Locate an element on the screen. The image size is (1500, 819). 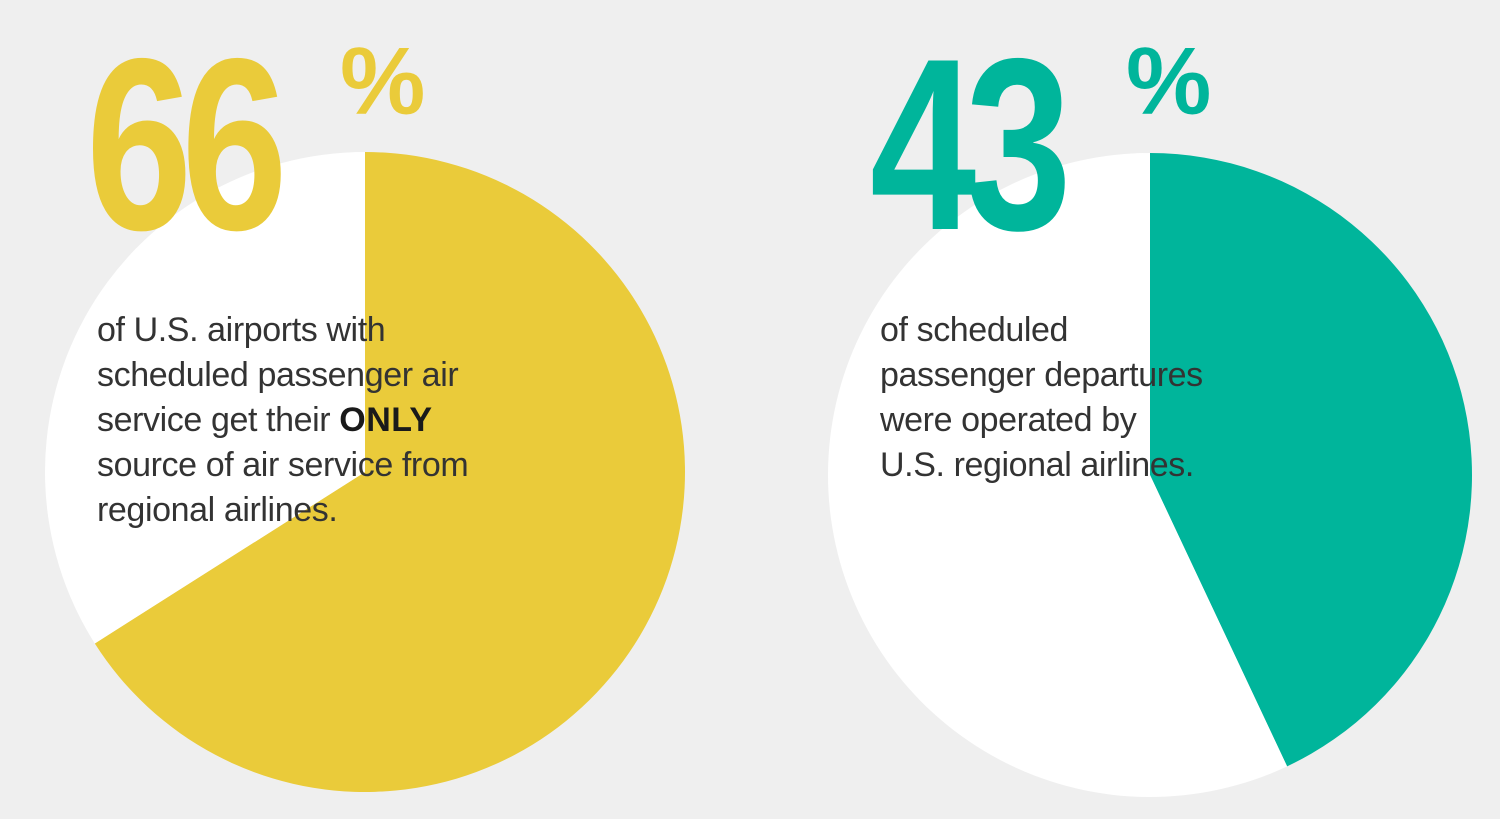
stat-number-airports: 66 is located at coordinates (187, 144).